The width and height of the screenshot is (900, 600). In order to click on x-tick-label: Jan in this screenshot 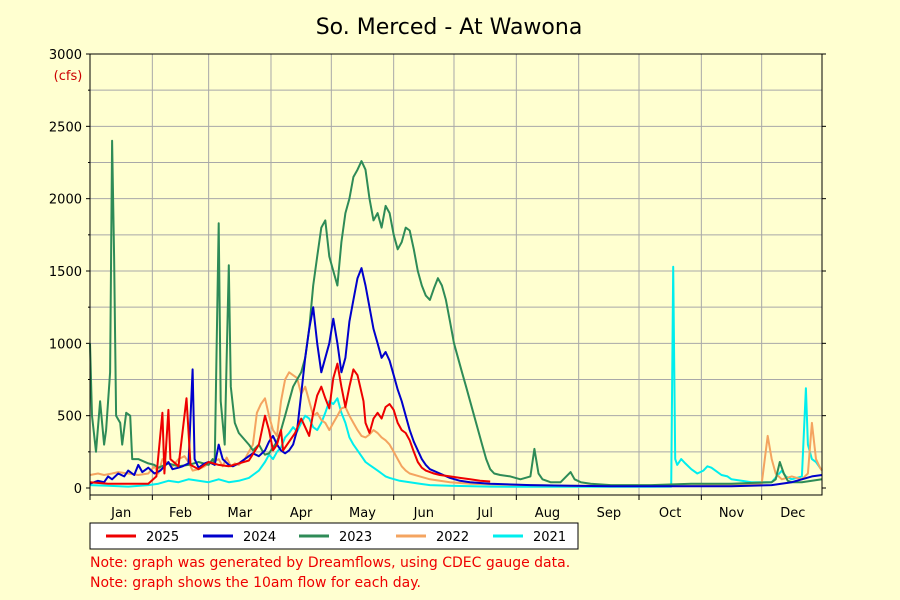, I will do `click(120, 513)`.